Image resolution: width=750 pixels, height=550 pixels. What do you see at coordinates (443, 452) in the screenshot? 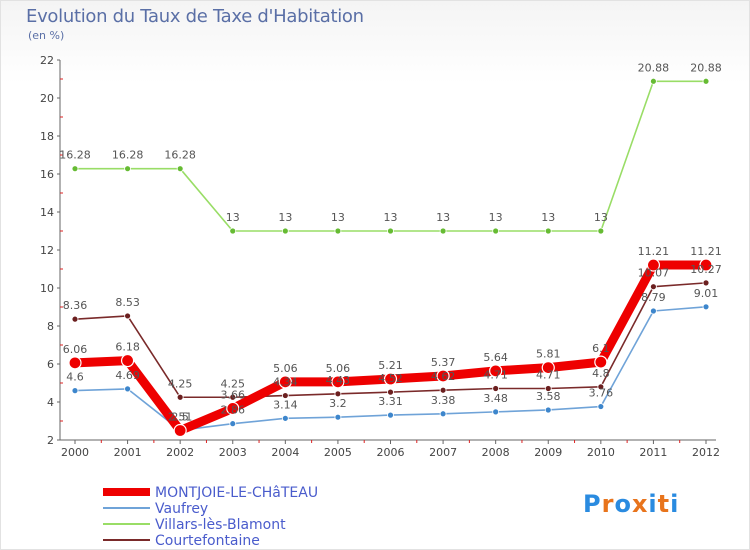
I see `x-tick-label: 2007` at bounding box center [443, 452].